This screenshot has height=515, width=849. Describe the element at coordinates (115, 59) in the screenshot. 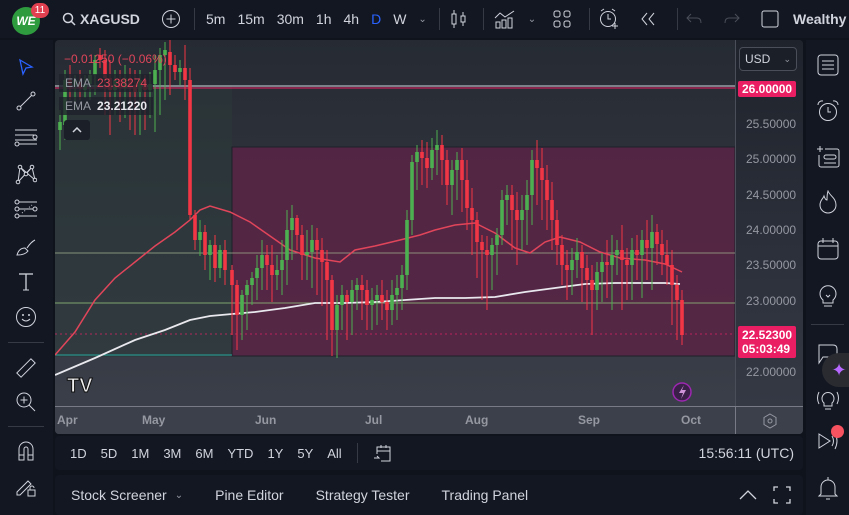

I see `change-indicator: −0.01250 (−0.06%)` at that location.